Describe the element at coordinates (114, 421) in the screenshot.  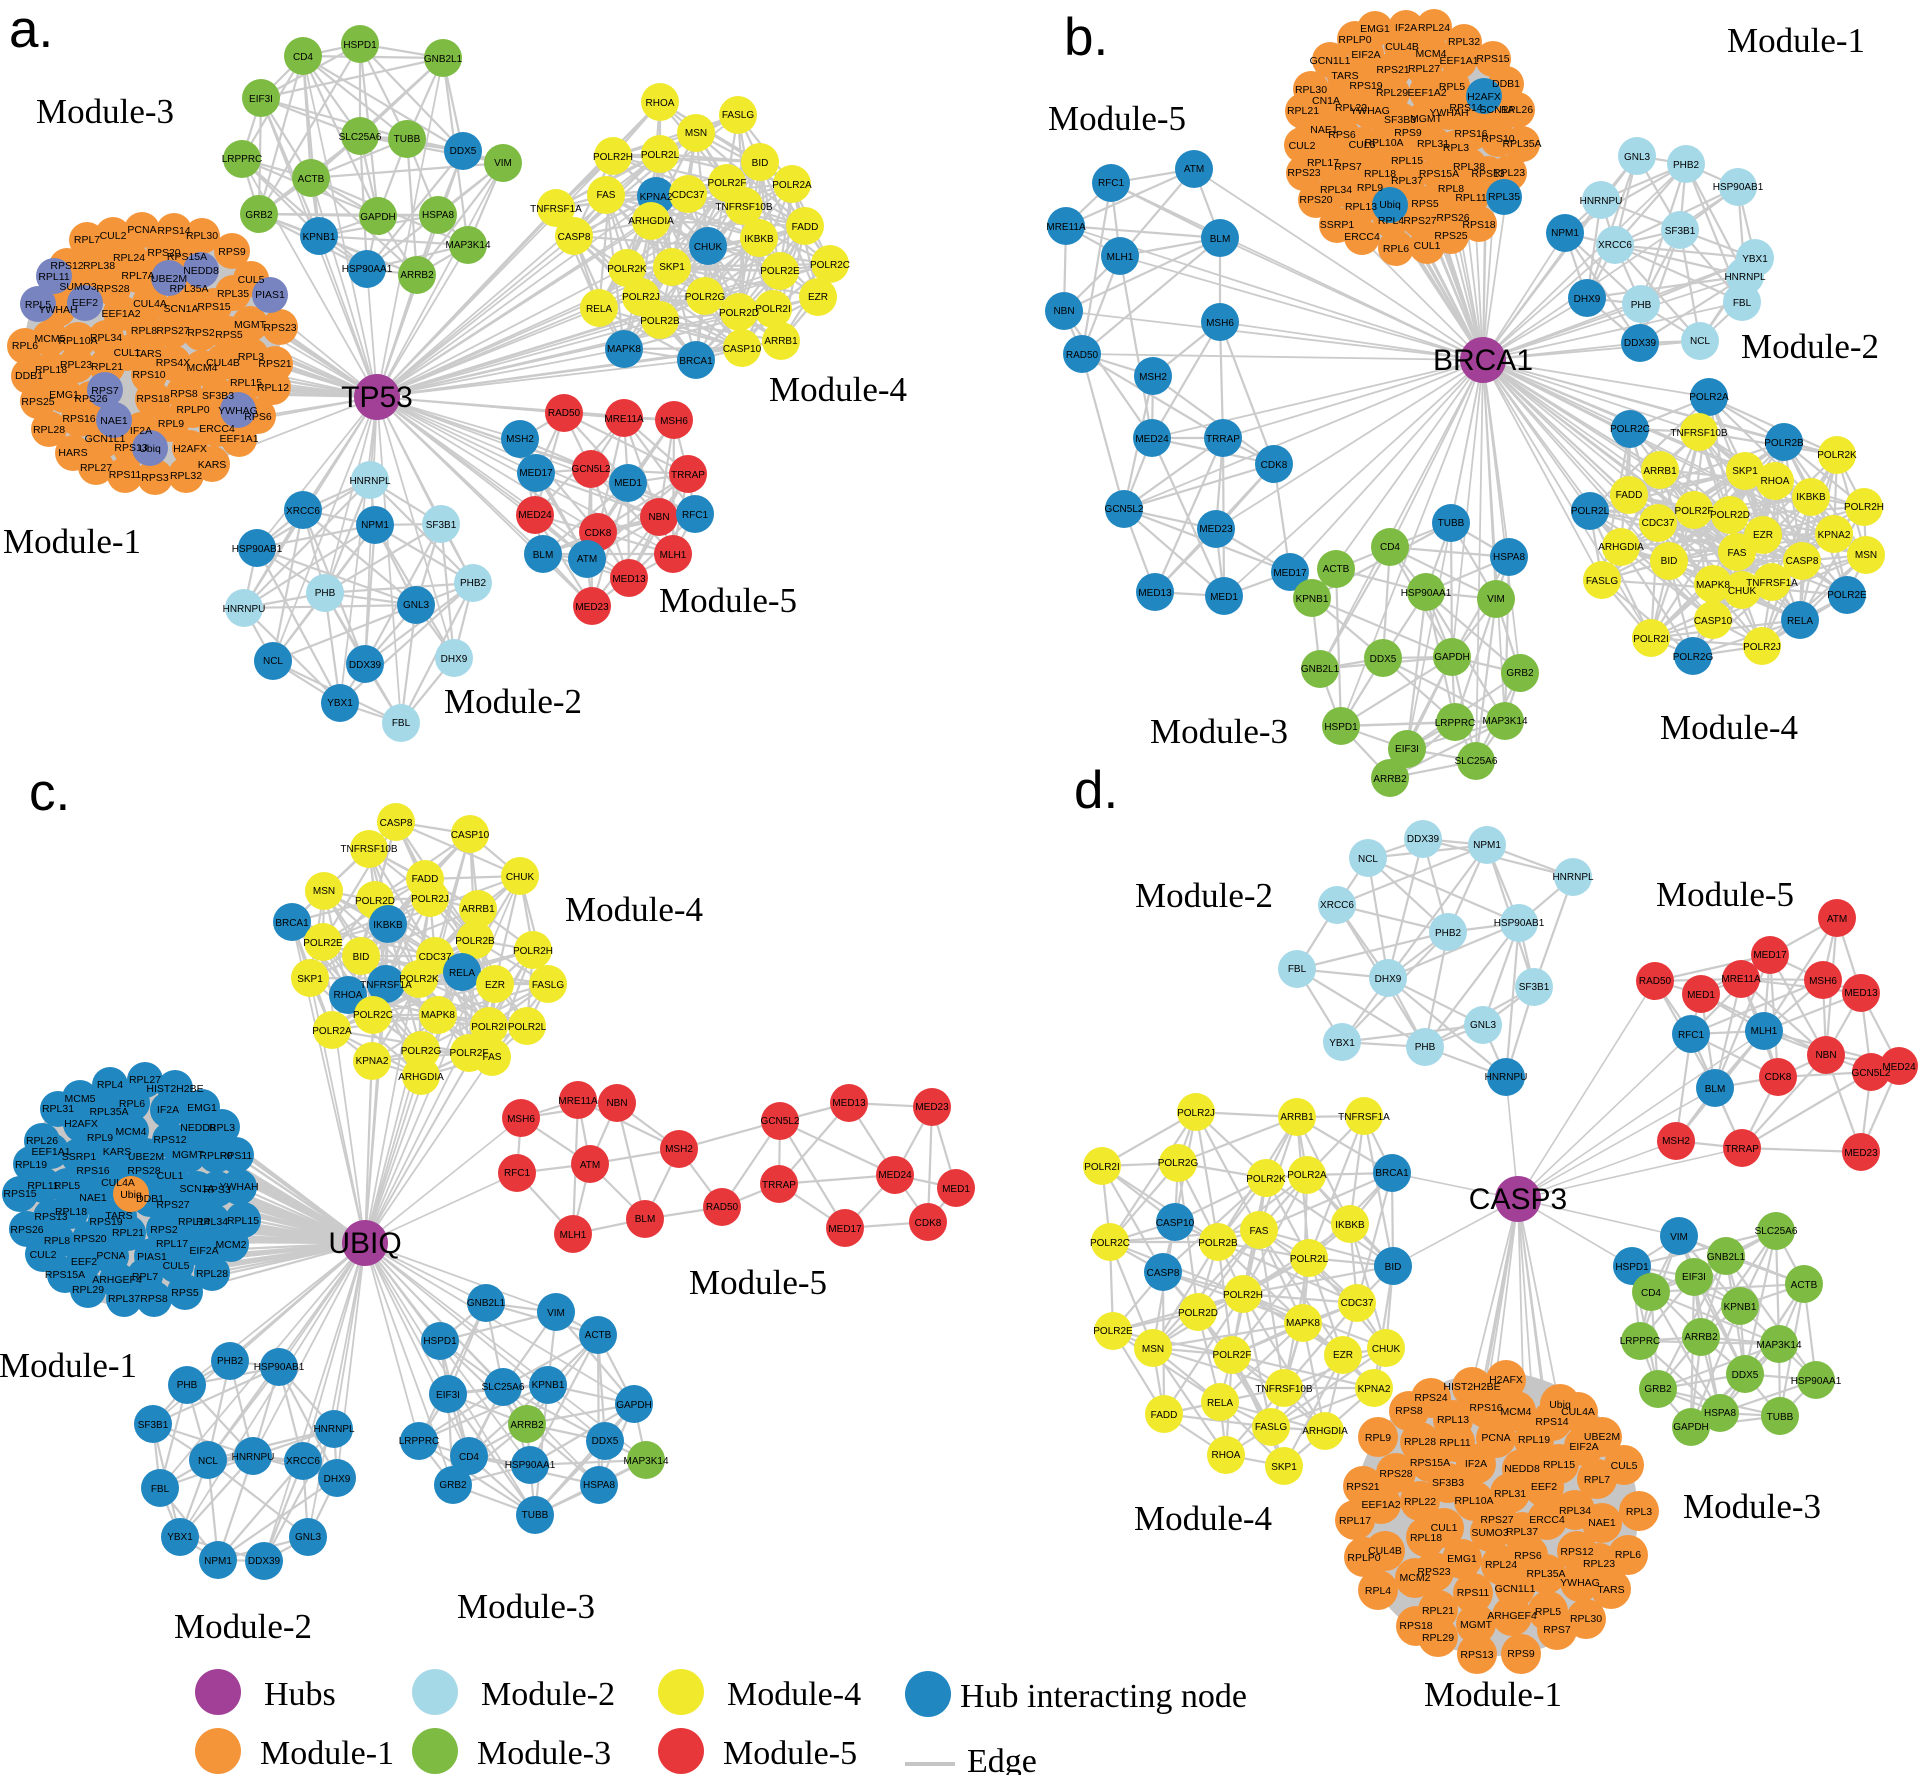
I see `svg-text: NAE1` at that location.